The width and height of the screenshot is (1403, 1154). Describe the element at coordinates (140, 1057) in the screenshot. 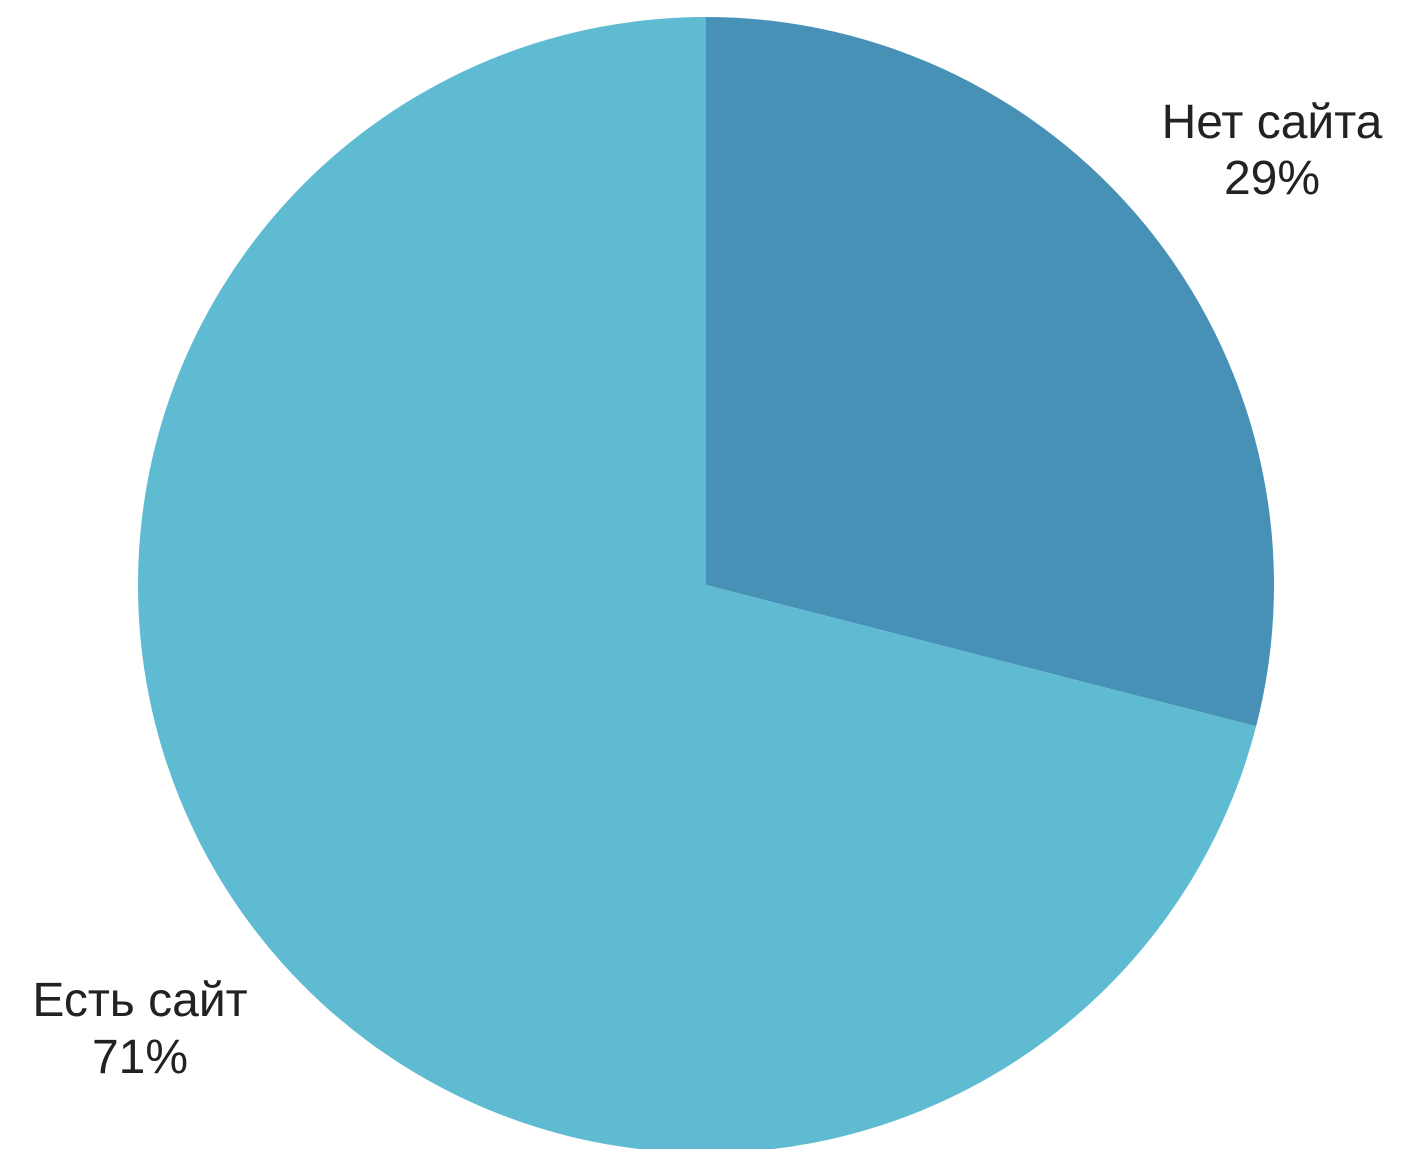

I see `slice-value-has-site: 71%` at that location.